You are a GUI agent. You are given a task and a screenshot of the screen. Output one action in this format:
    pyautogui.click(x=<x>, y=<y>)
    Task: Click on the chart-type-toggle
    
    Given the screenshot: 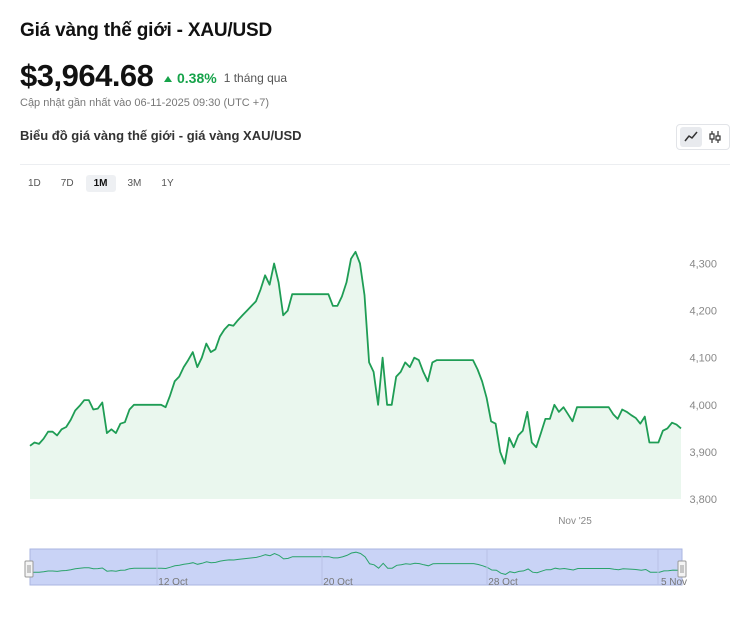 What is the action you would take?
    pyautogui.click(x=703, y=137)
    